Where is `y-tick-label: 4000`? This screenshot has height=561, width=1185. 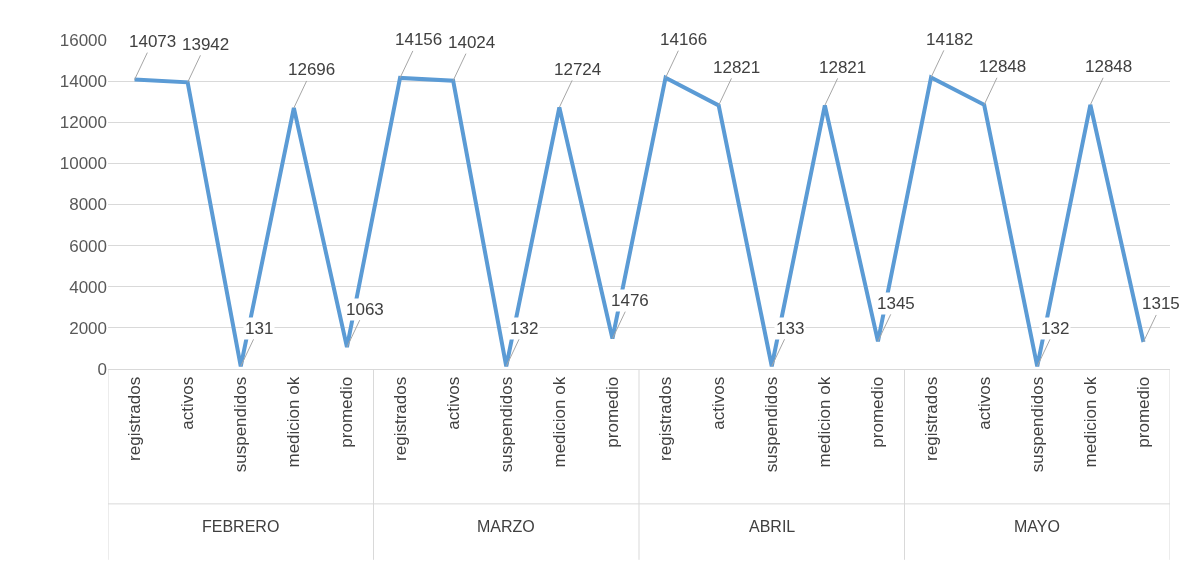
y-tick-label: 4000 is located at coordinates (88, 287).